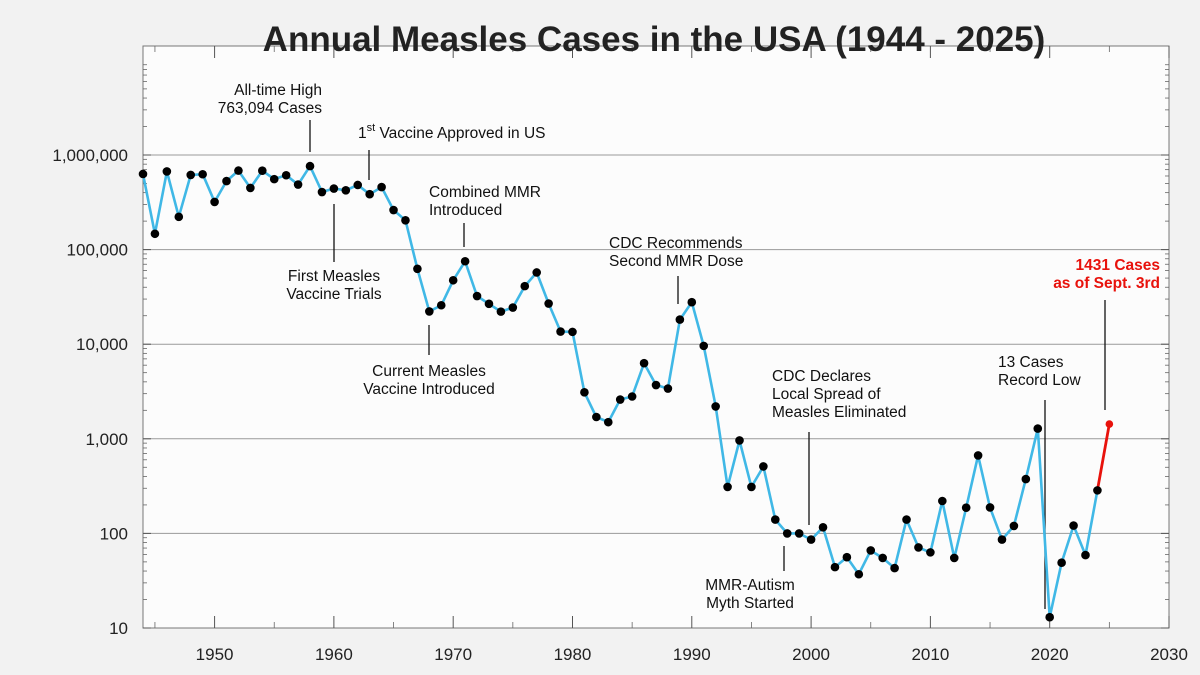 The image size is (1200, 675). I want to click on x-tick-label: 2010, so click(930, 654).